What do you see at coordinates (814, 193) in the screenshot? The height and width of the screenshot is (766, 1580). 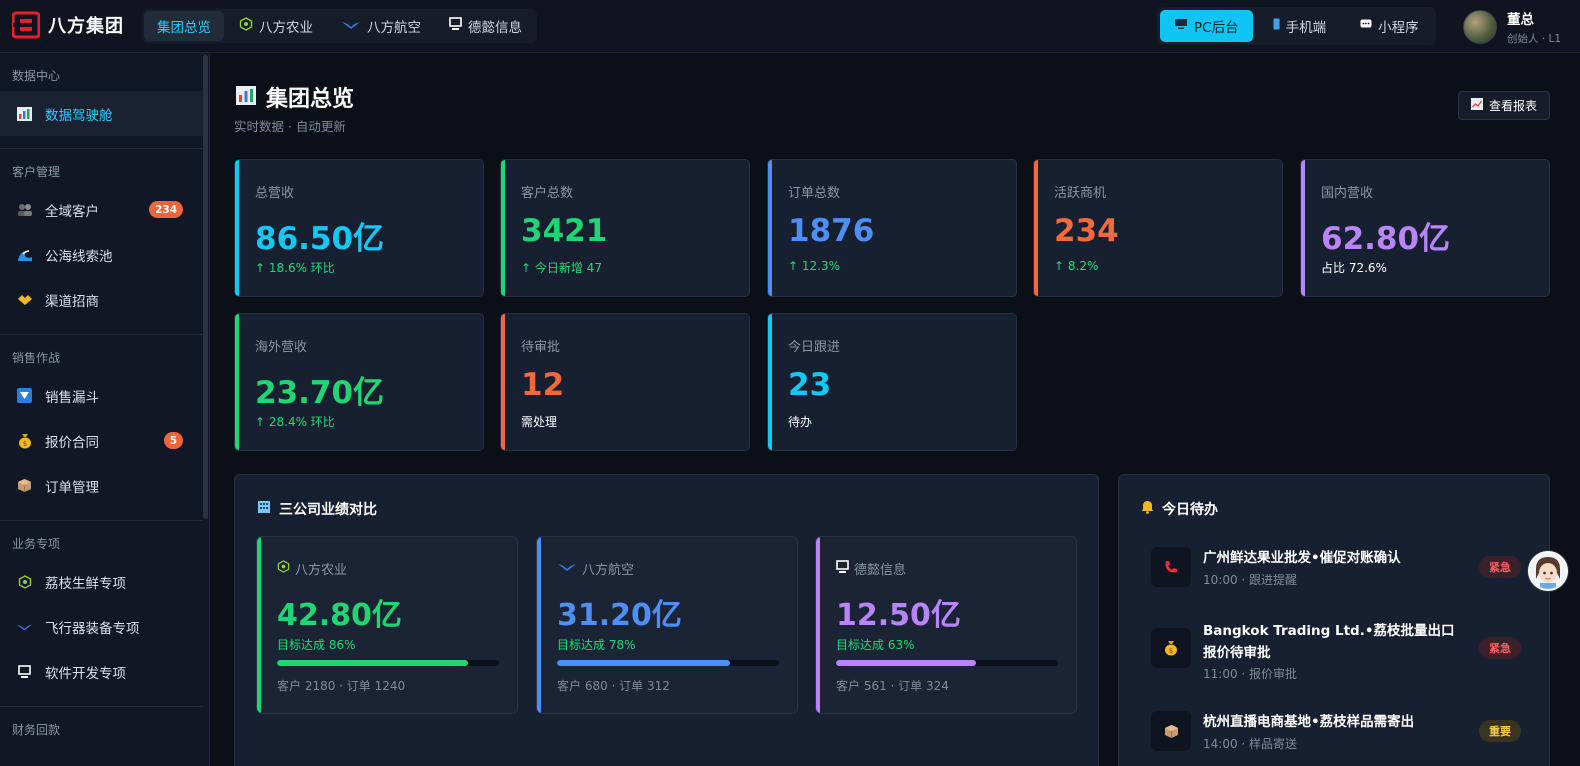 I see `kpi-label: 订单总数` at bounding box center [814, 193].